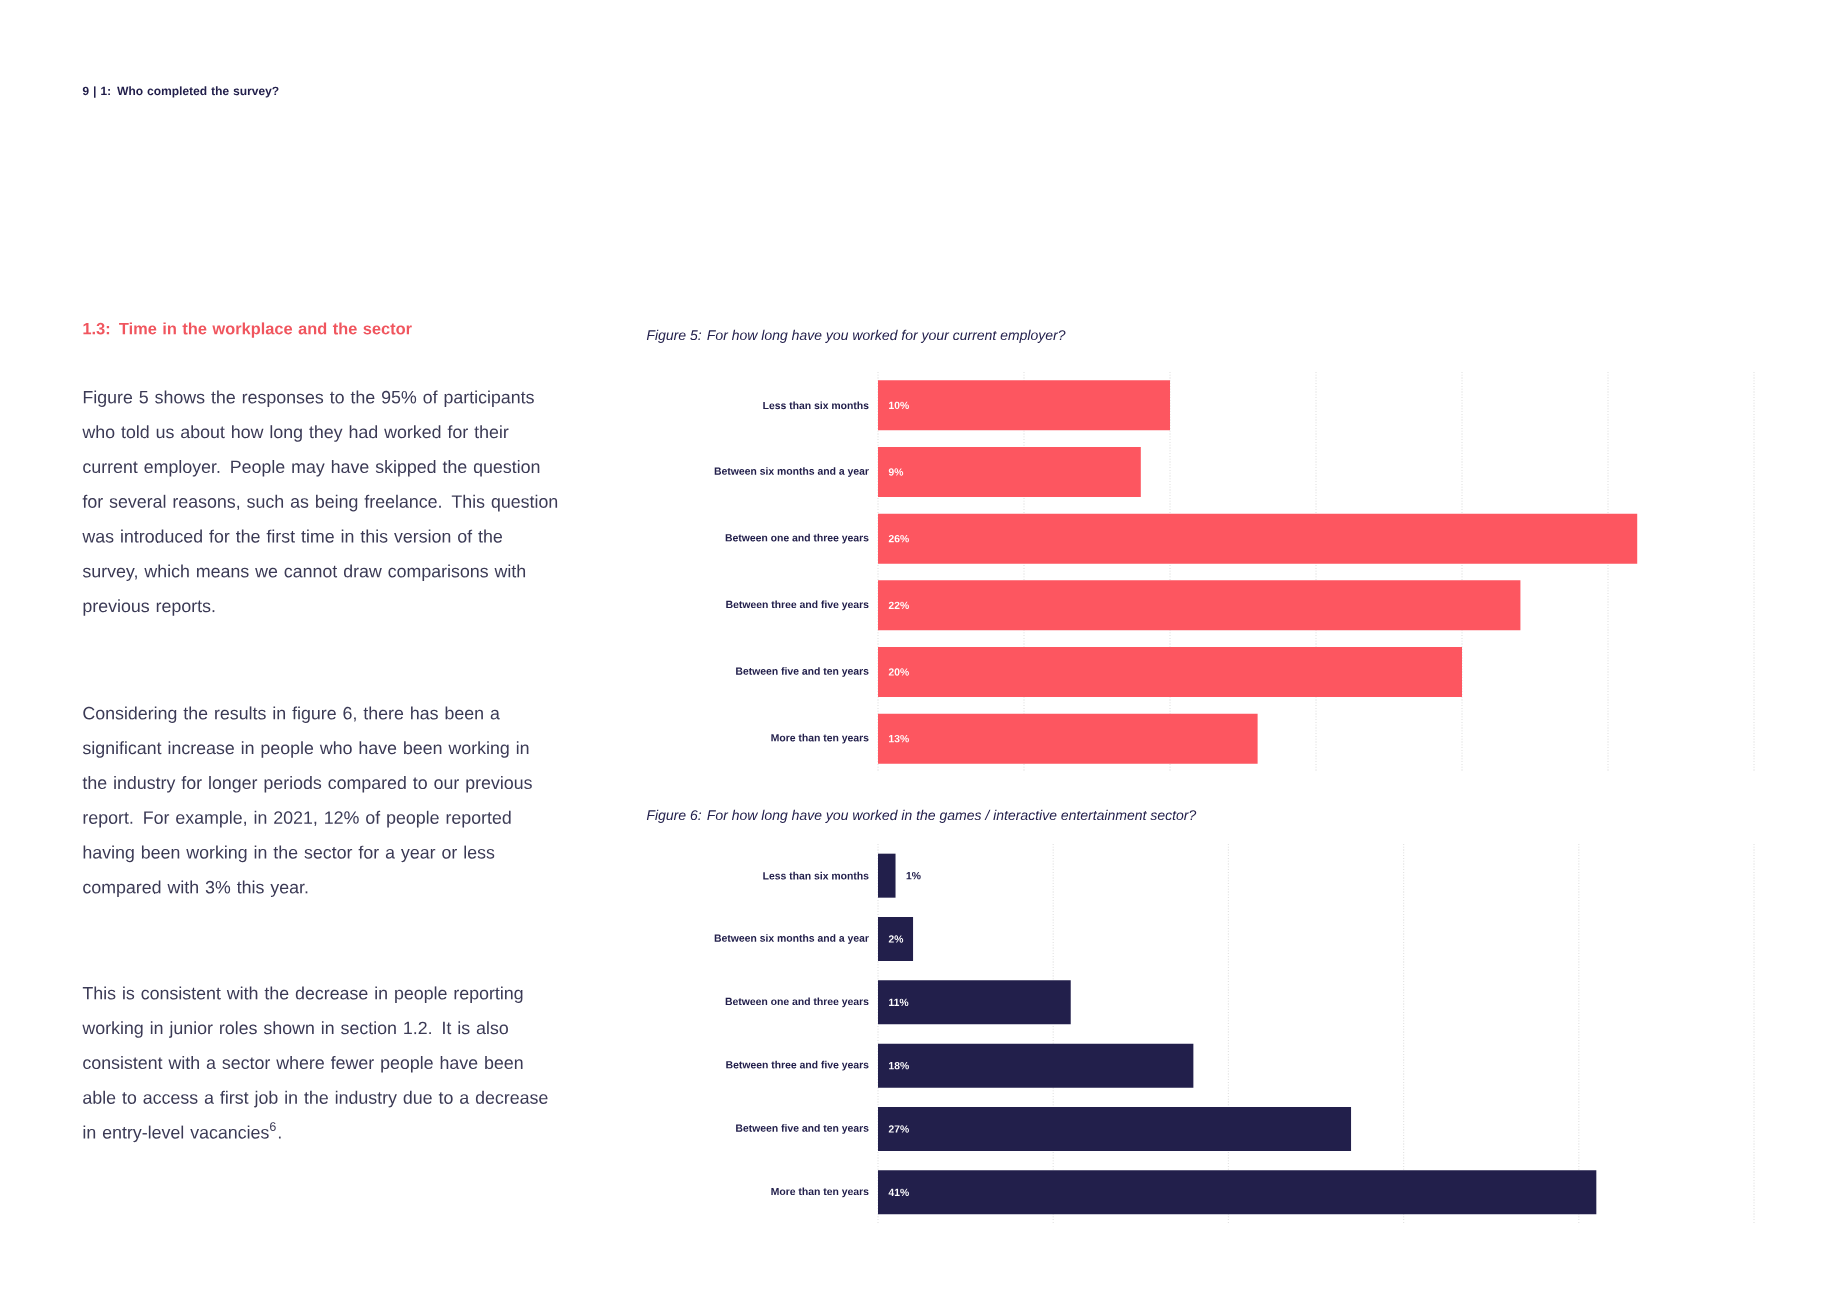 The width and height of the screenshot is (1840, 1302). Describe the element at coordinates (247, 330) in the screenshot. I see `text: 1.3: Time in the workplace and the sector` at that location.